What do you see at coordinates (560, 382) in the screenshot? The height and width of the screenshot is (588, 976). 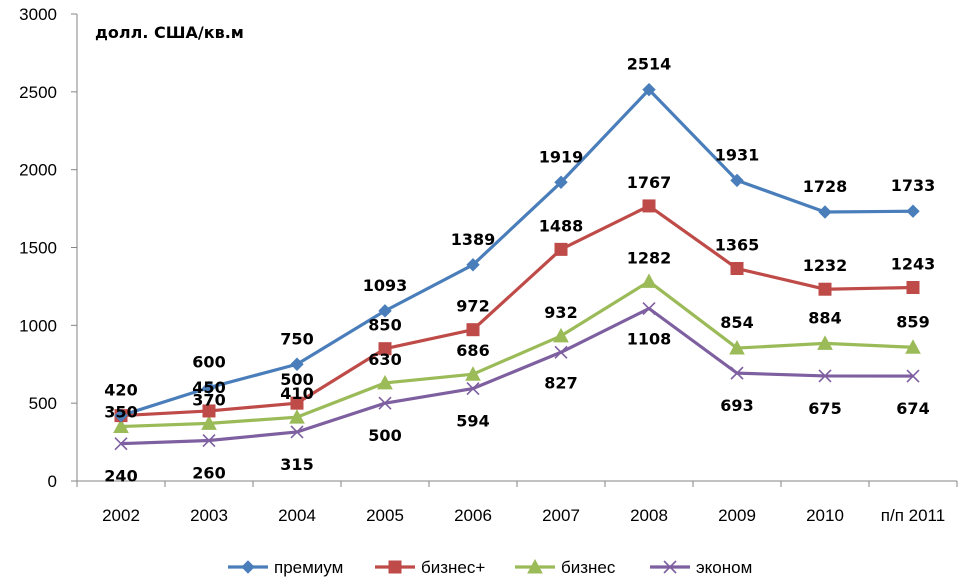 I see `data-label: 827` at bounding box center [560, 382].